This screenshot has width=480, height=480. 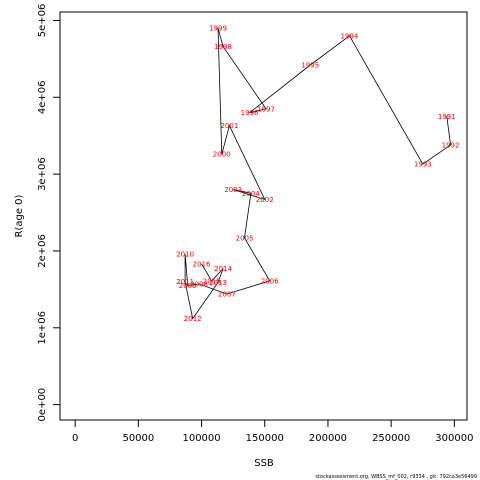 I want to click on x-tick-label: 200000, so click(x=328, y=438).